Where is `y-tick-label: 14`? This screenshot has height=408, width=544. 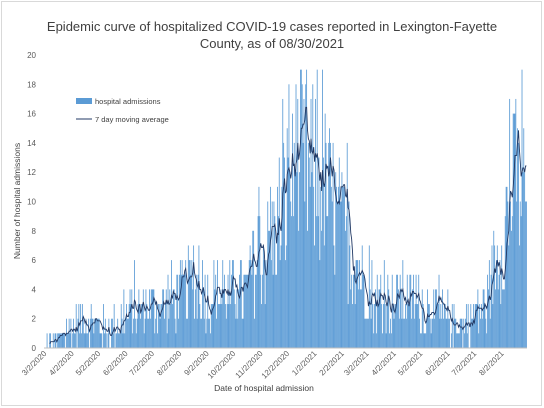 y-tick-label: 14 is located at coordinates (31, 143).